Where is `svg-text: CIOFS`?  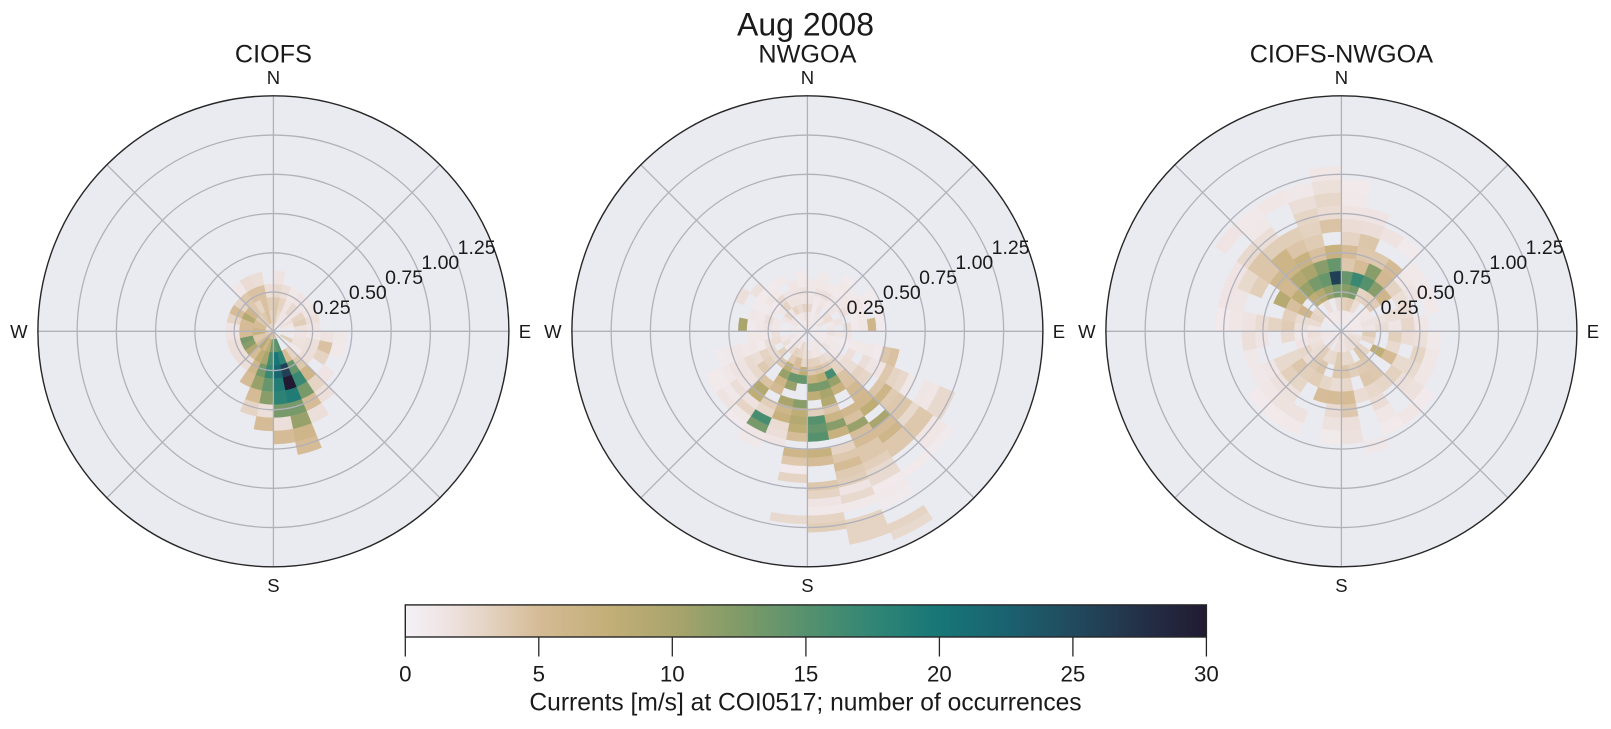 svg-text: CIOFS is located at coordinates (273, 55).